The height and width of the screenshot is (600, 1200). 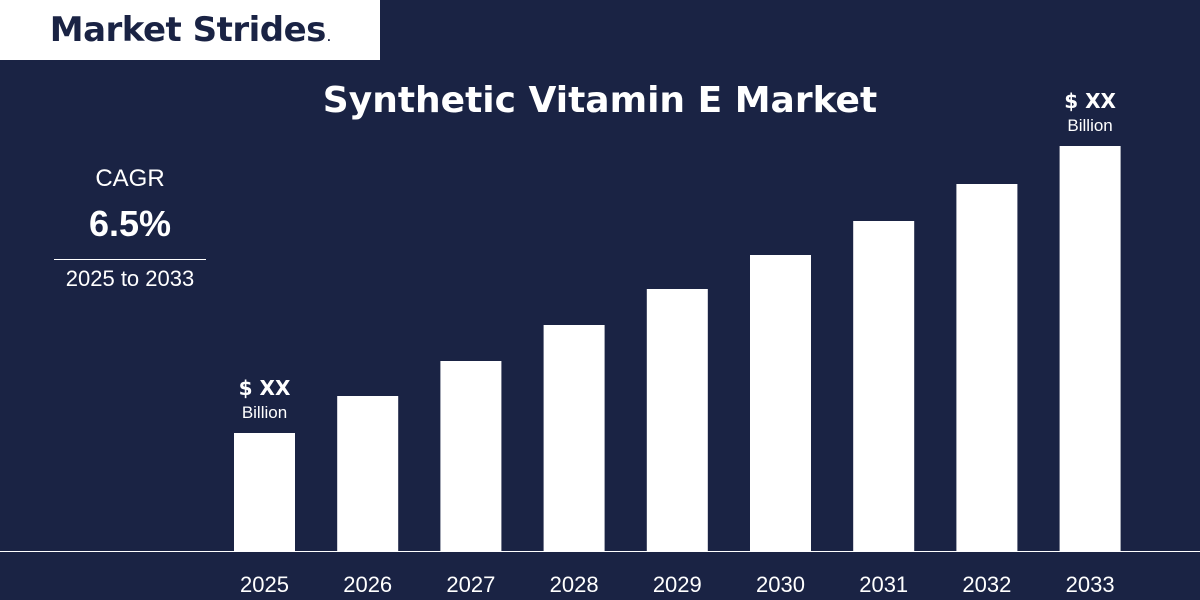 What do you see at coordinates (264, 584) in the screenshot?
I see `x-tick-label-2025: 2025` at bounding box center [264, 584].